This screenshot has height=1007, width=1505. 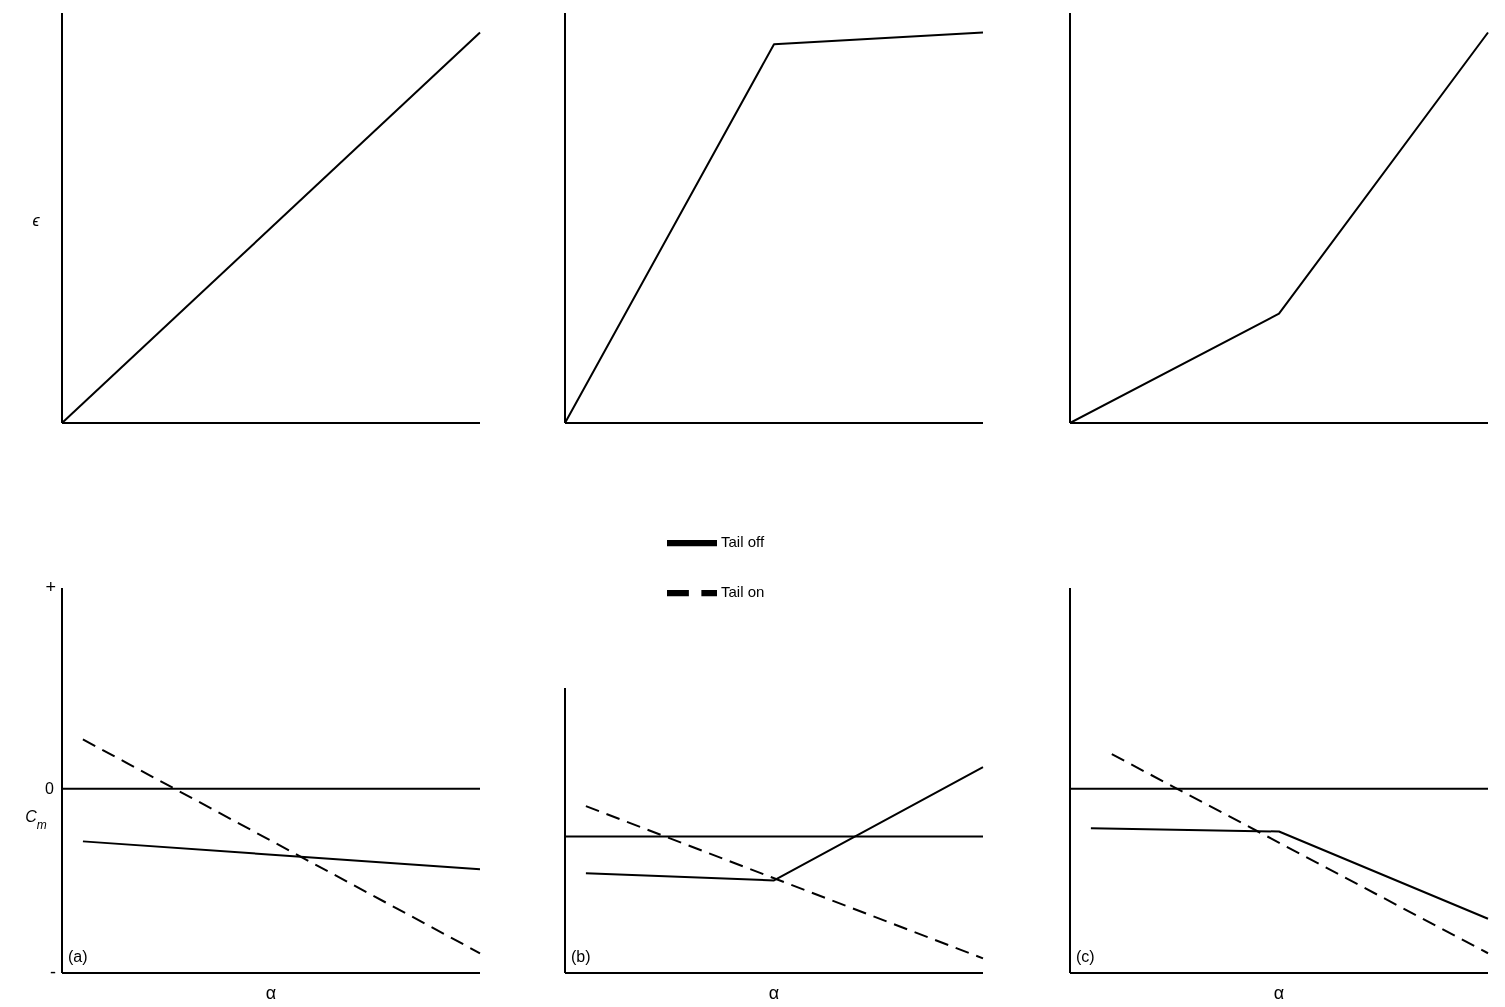 What do you see at coordinates (743, 541) in the screenshot?
I see `legend-label: Tail off` at bounding box center [743, 541].